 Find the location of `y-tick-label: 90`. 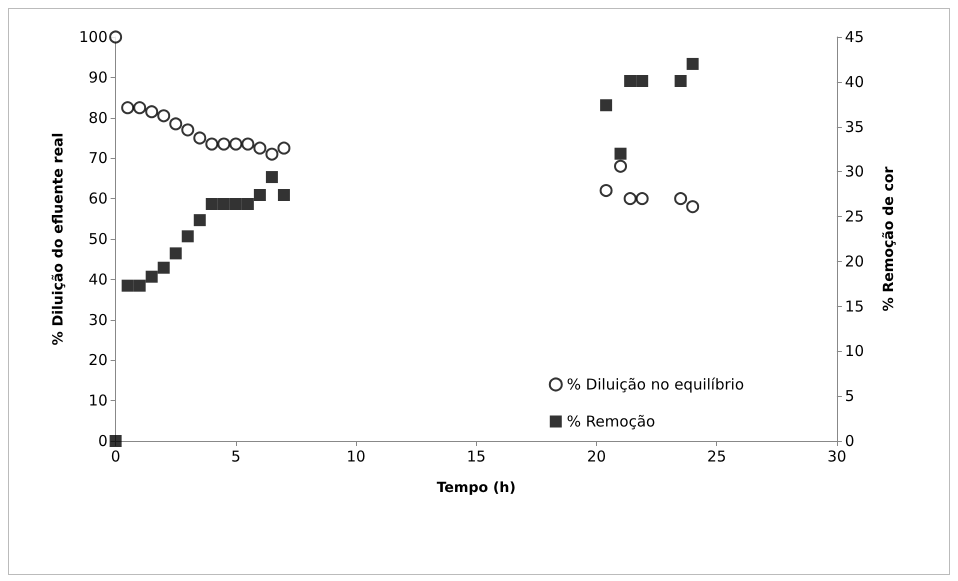

y-tick-label: 90 is located at coordinates (98, 77).